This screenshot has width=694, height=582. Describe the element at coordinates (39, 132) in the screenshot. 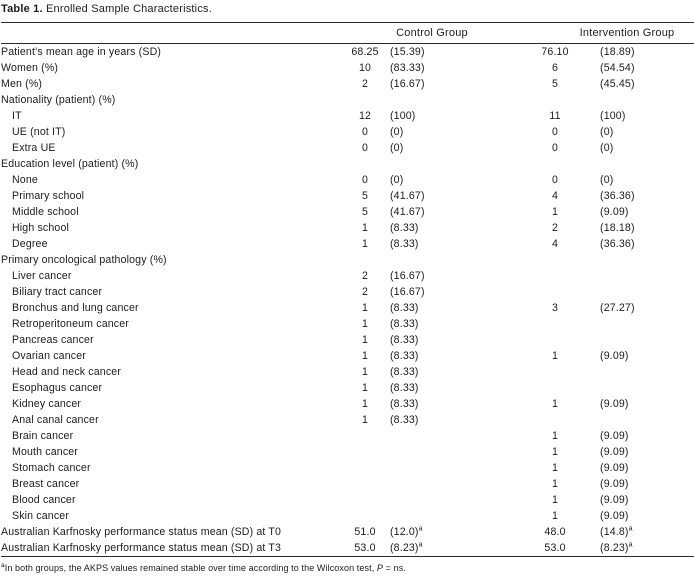

I see `row-label: UE (not IT)` at that location.